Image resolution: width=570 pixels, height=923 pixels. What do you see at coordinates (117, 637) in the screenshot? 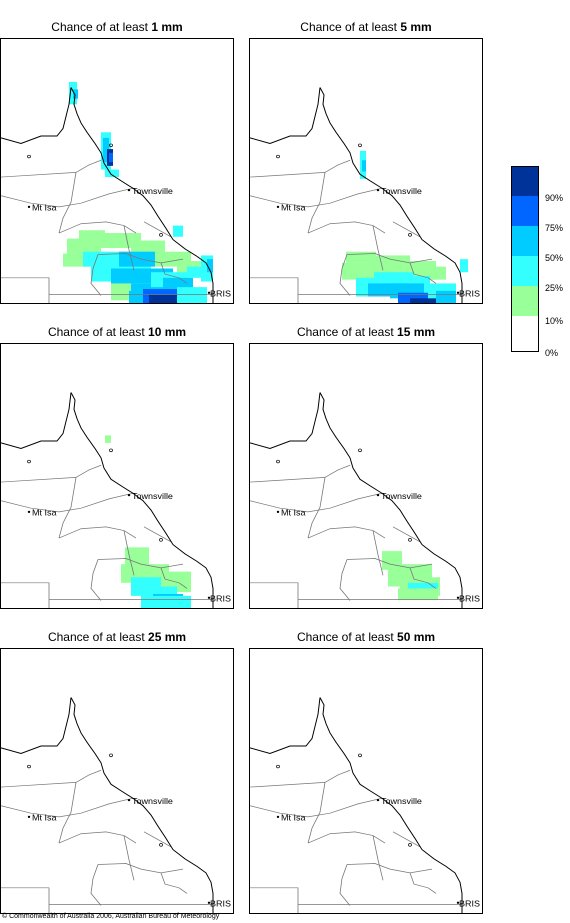
I see `panel-title: Chance of at least 25 mm` at bounding box center [117, 637].